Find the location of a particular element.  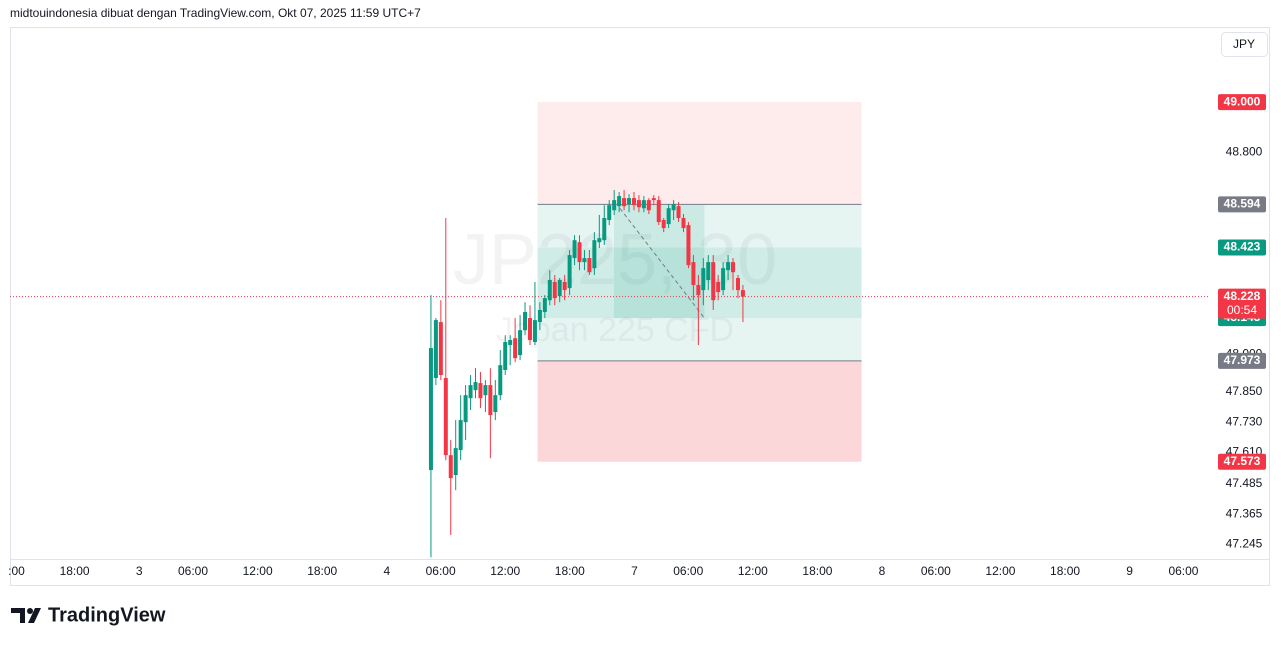

x-tick-label: 7 is located at coordinates (634, 571).